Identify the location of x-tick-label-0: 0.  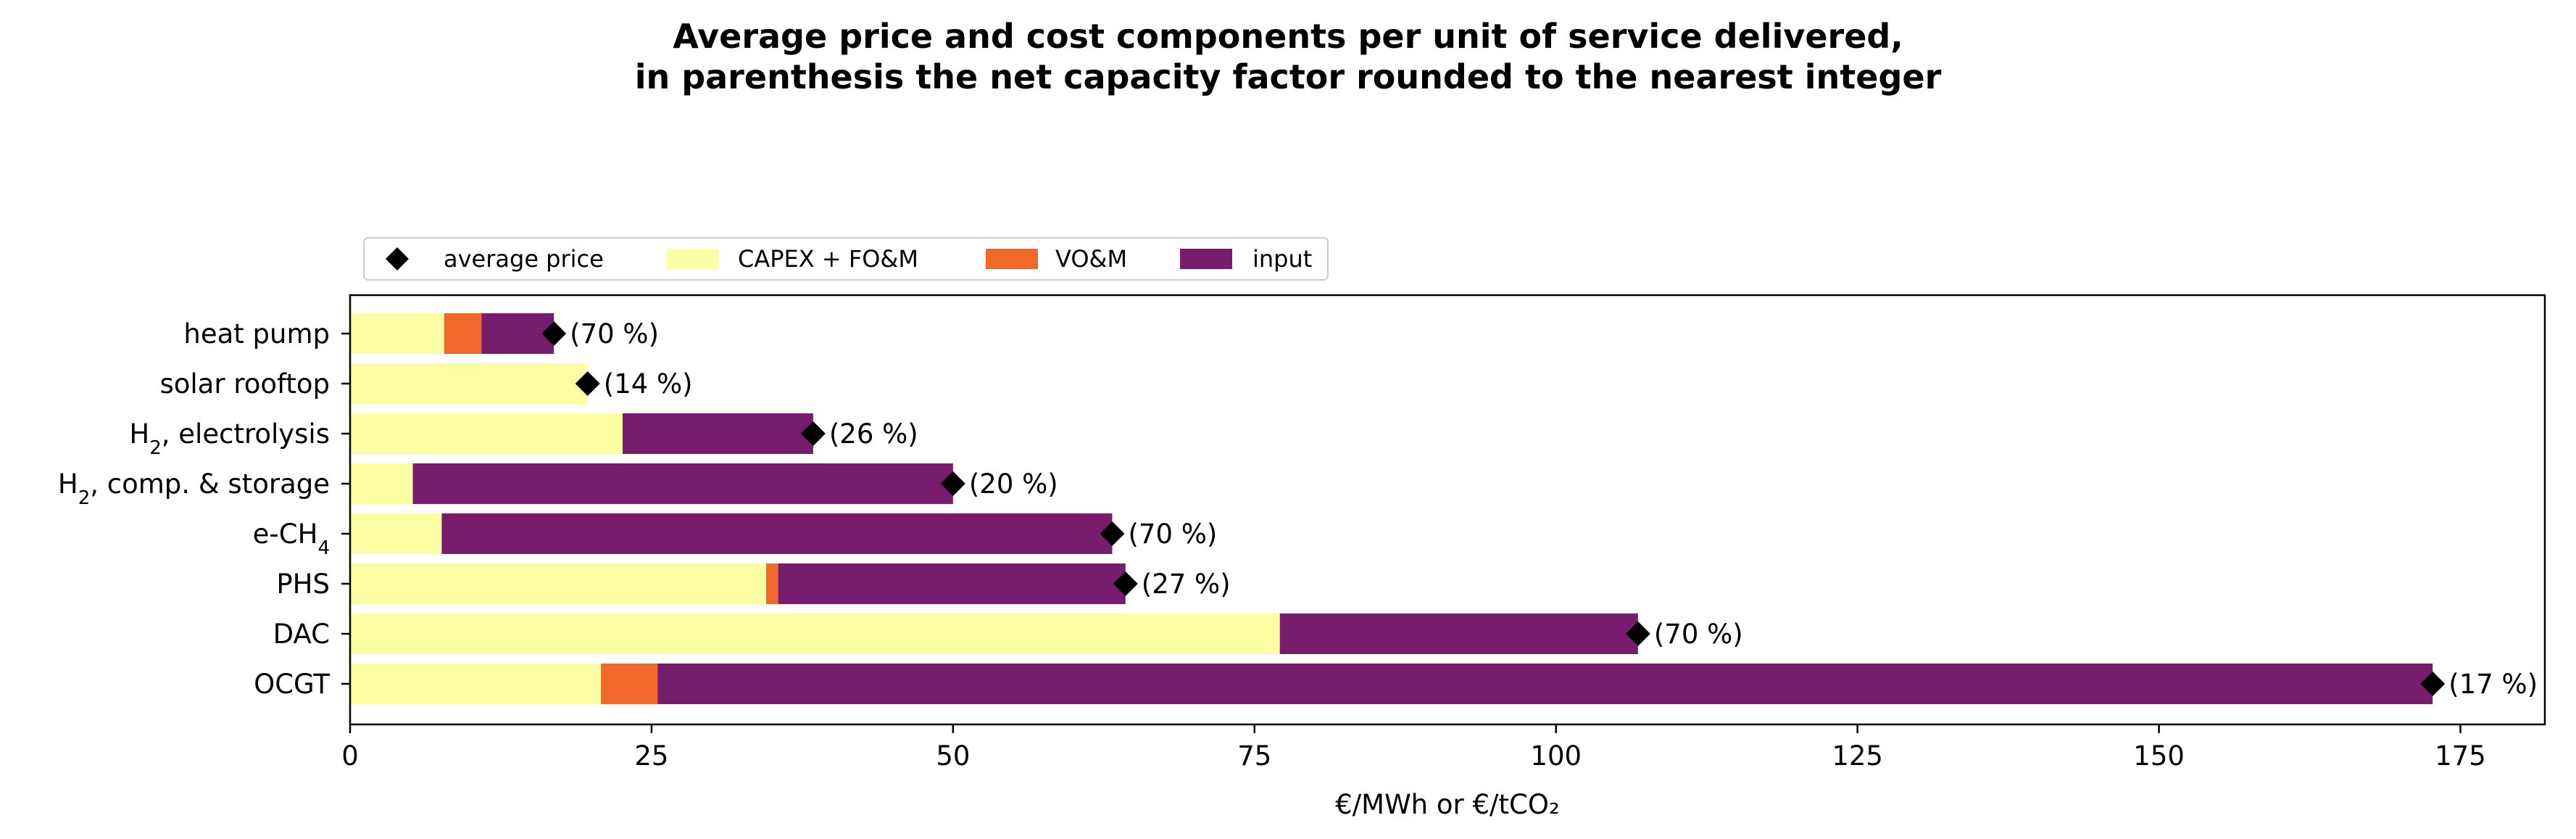
(350, 756).